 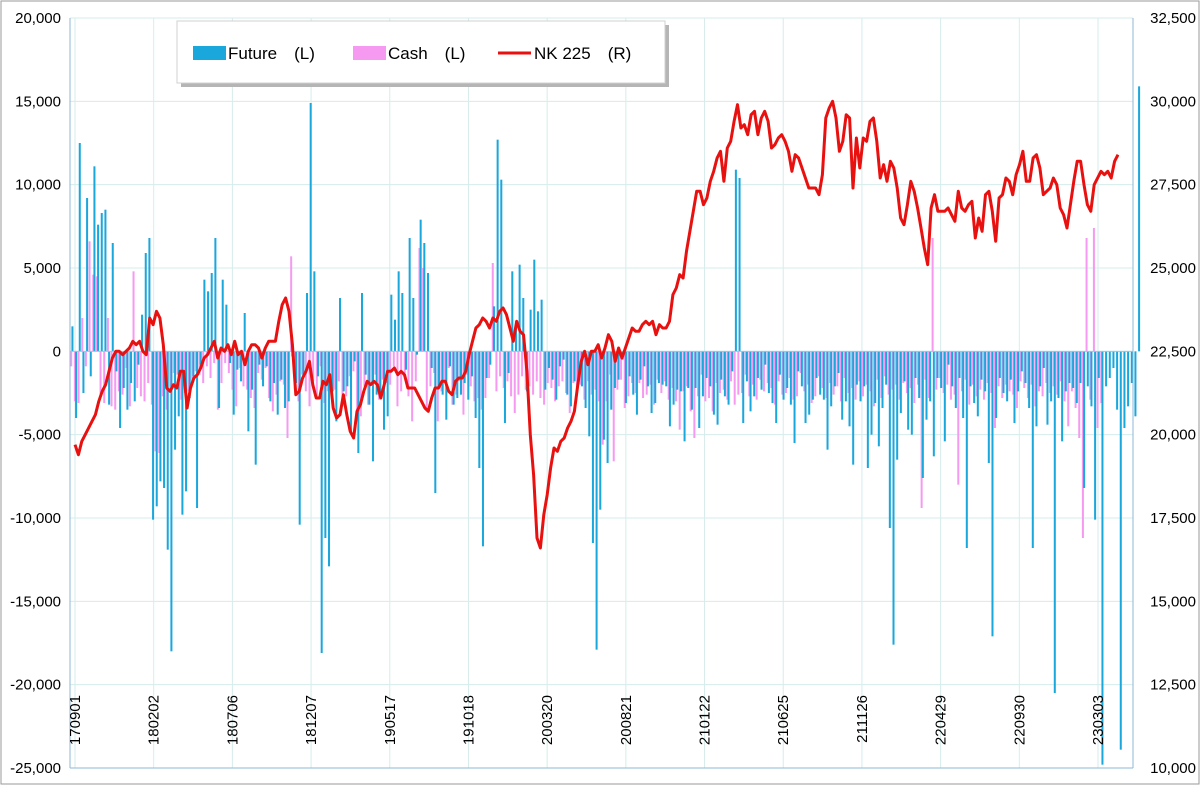 I want to click on left-tick-label: 5,000, so click(x=42, y=268).